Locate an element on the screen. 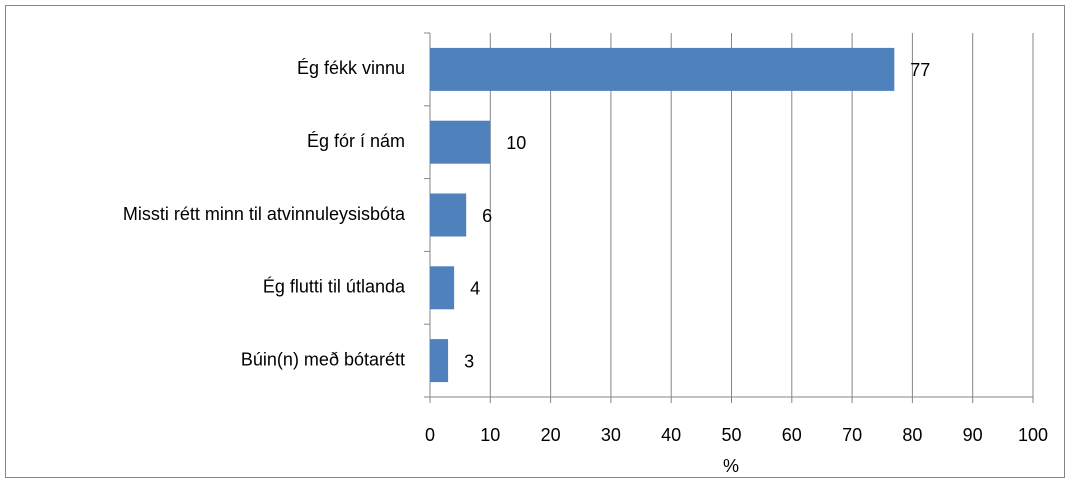 The height and width of the screenshot is (483, 1070). y-tick-label: Ég fékk vinnu is located at coordinates (351, 68).